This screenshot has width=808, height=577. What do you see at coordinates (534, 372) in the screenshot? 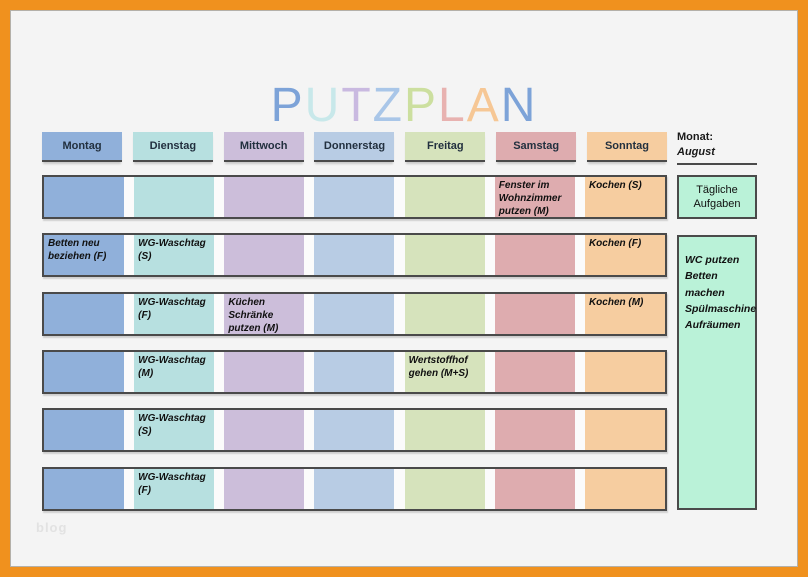
I see `task-cell-samstag-week4` at bounding box center [534, 372].